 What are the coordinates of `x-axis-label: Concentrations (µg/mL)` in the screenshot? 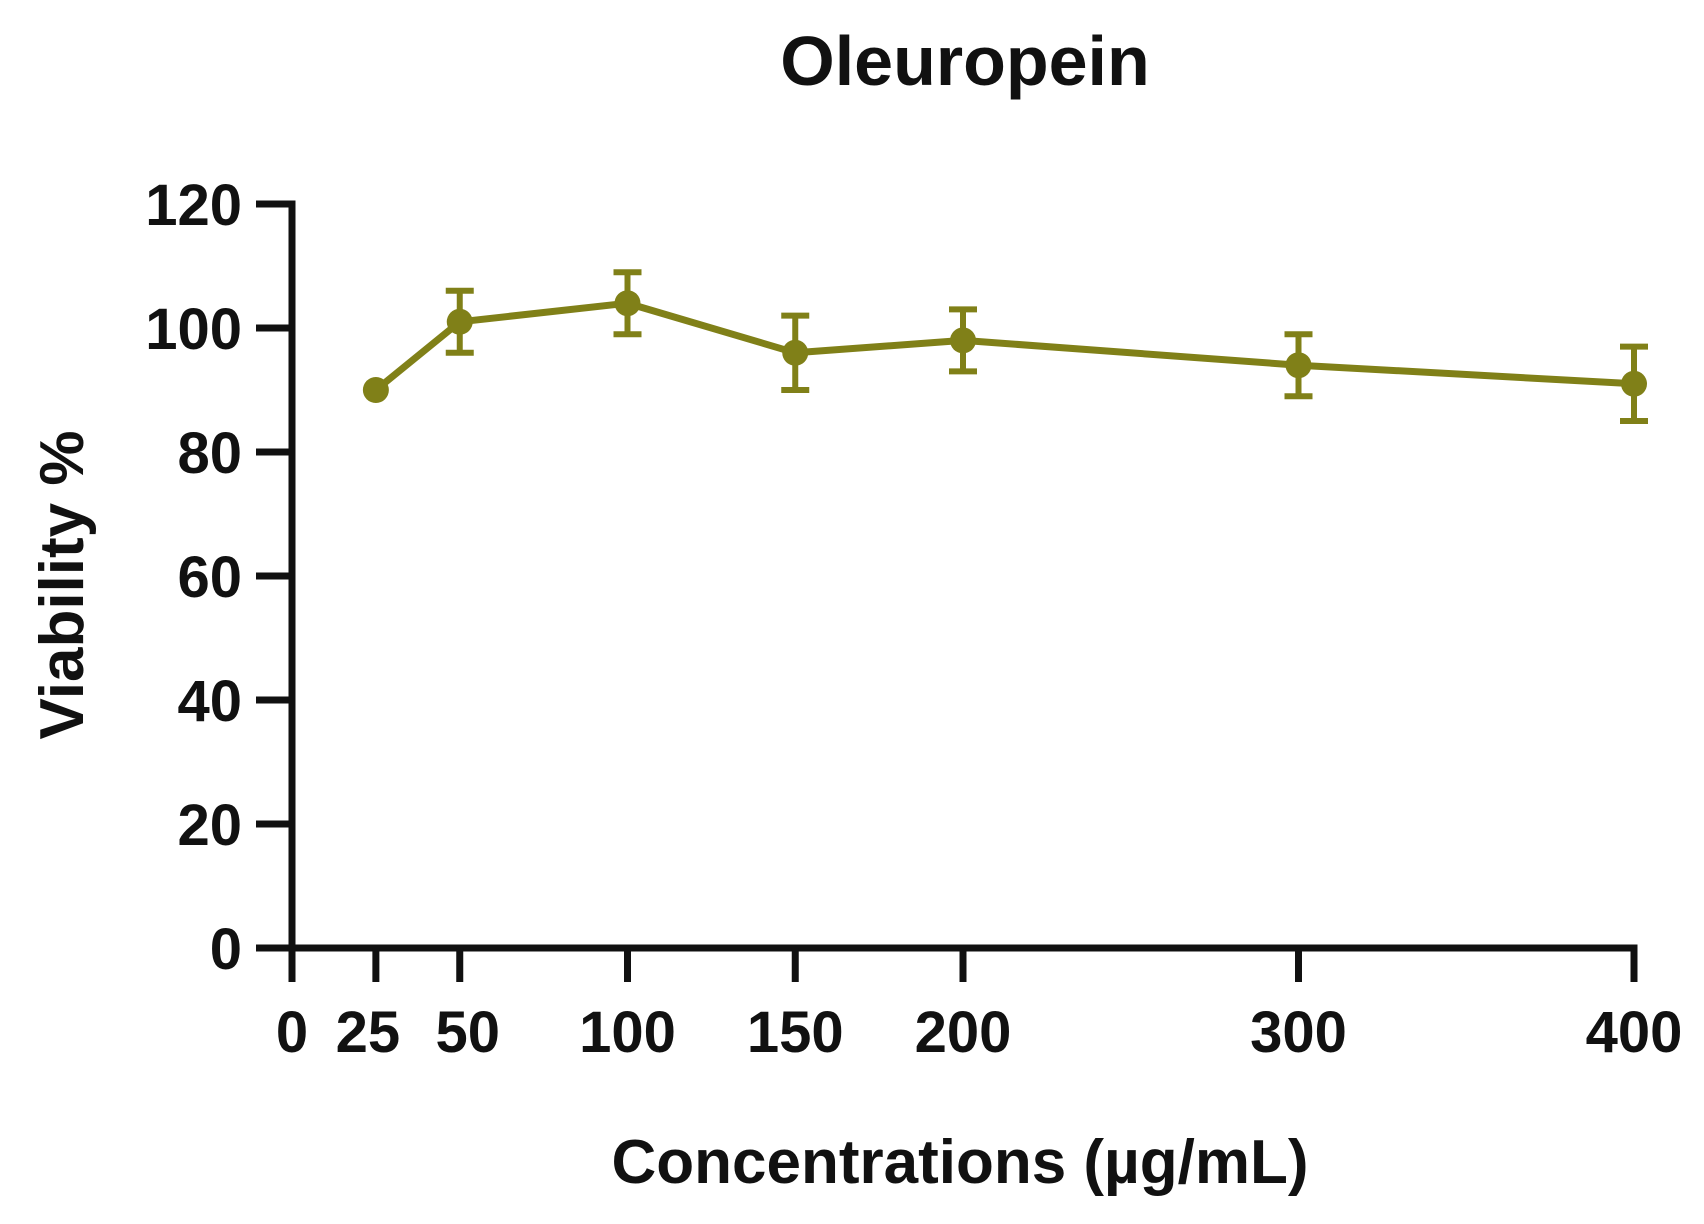 It's located at (959, 1162).